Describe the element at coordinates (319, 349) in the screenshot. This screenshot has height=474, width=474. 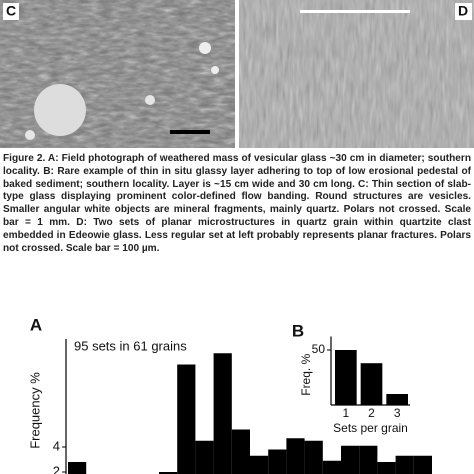
I see `y-tick-label: 50` at that location.